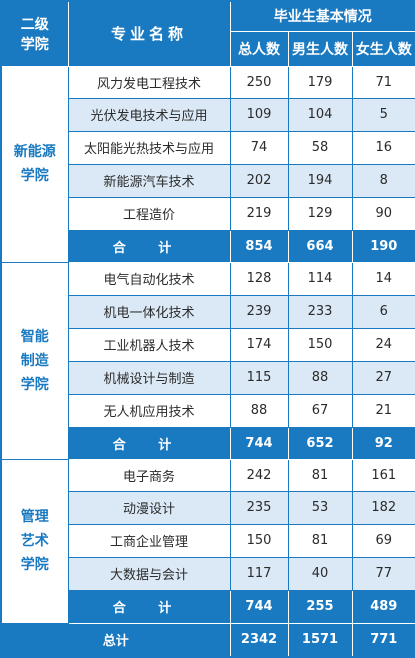 This screenshot has height=658, width=415. Describe the element at coordinates (34, 24) in the screenshot. I see `college-header-line-1: 二级` at that location.